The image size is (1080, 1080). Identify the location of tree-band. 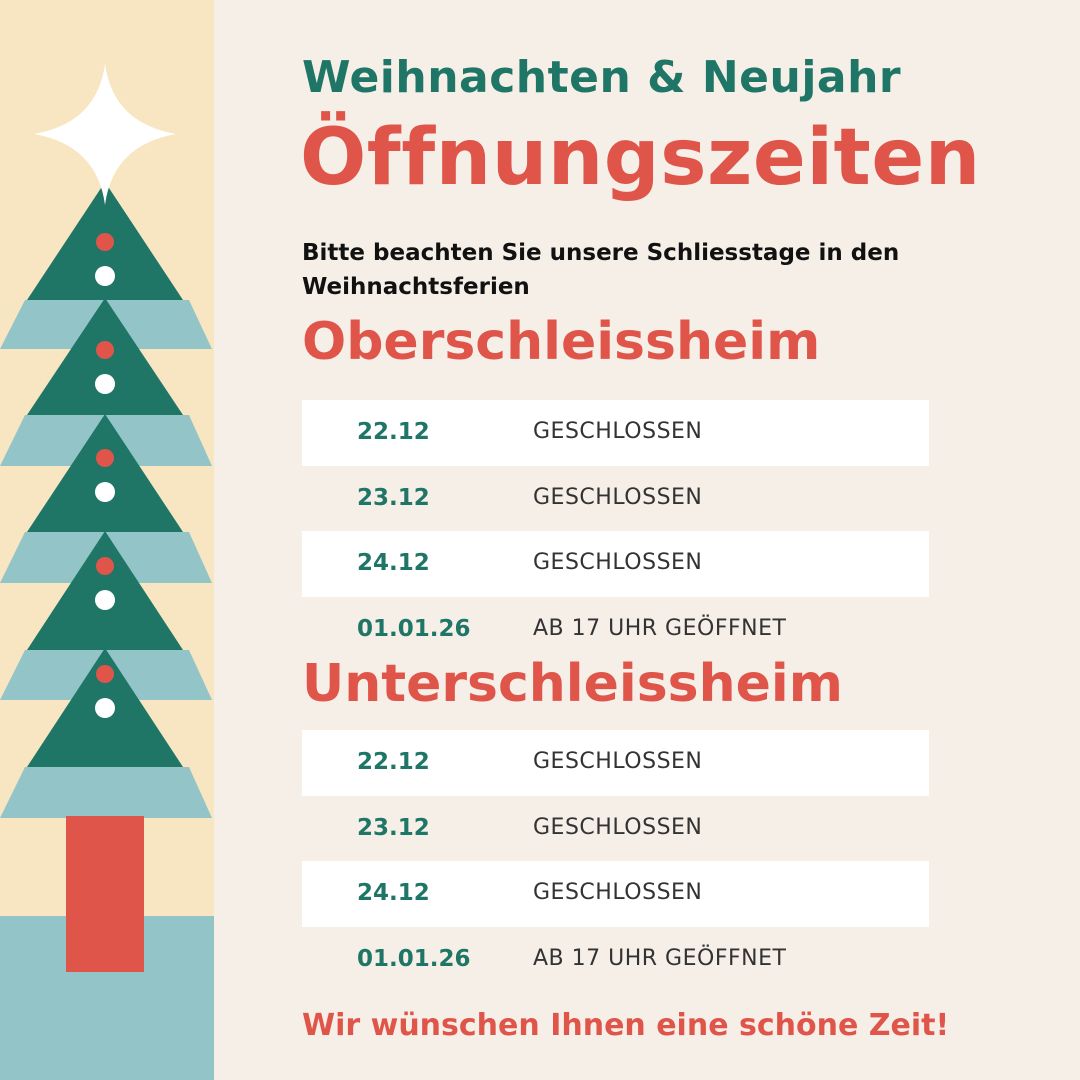
(106, 792).